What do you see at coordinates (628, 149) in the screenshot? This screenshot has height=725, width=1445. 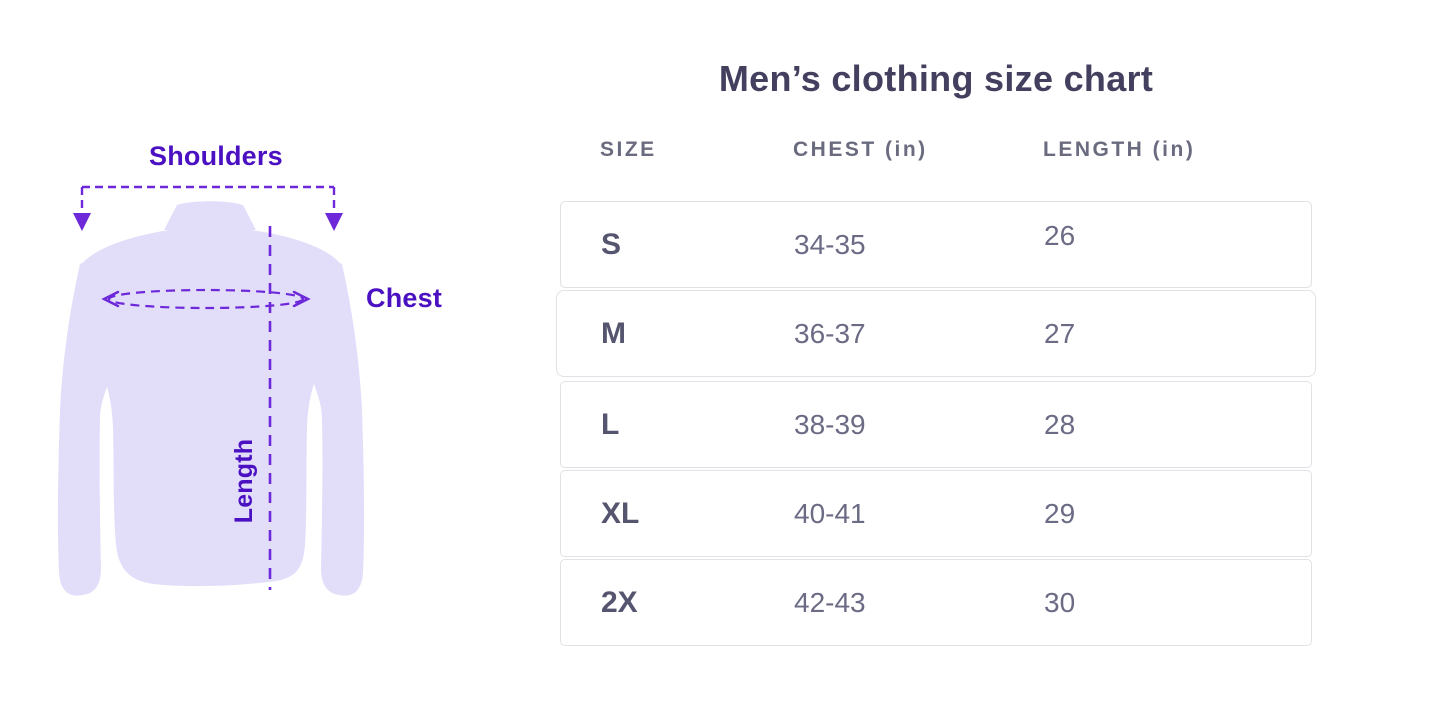 I see `column-header-size: SIZE` at bounding box center [628, 149].